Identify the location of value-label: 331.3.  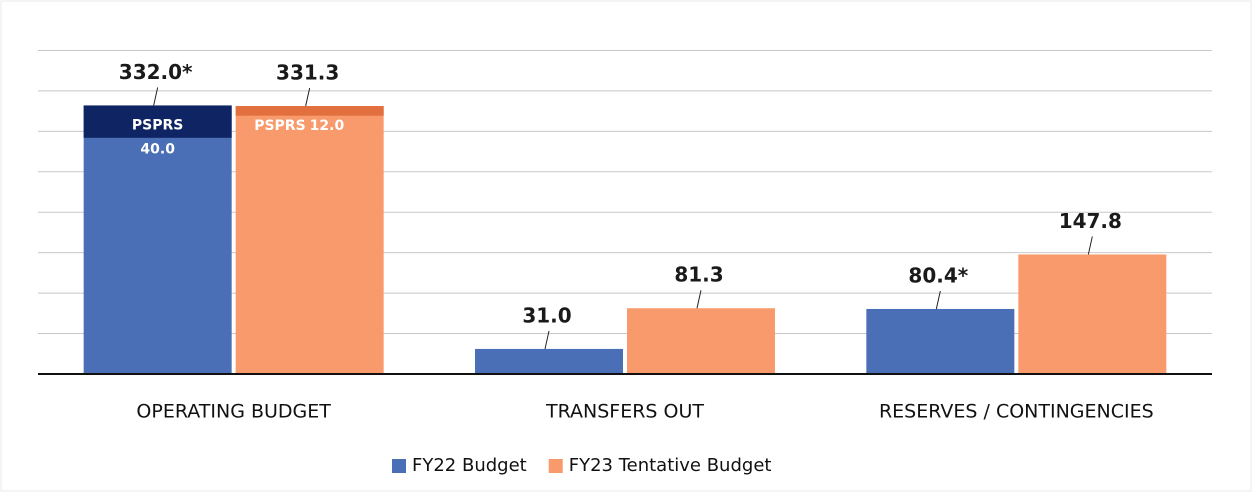
(307, 73).